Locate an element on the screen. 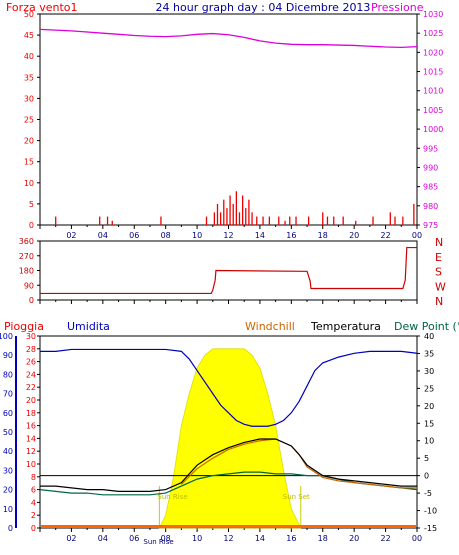 The image size is (459, 555). bottom-x-tick-label: 14 is located at coordinates (260, 538).